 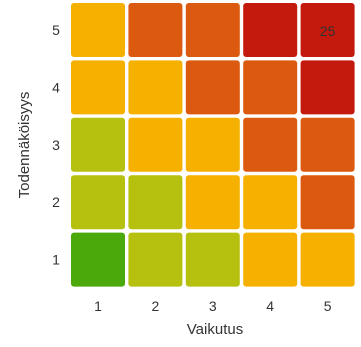 I want to click on x-tick-label: 5, so click(x=328, y=306).